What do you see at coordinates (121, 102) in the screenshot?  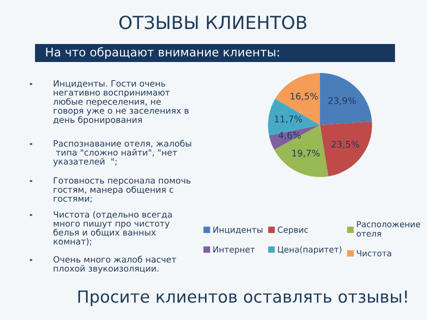 I see `text: Инциденты. Гости очень негативно воспринимают любые переселения, не говоря уже о не заселениях в день бронирования` at bounding box center [121, 102].